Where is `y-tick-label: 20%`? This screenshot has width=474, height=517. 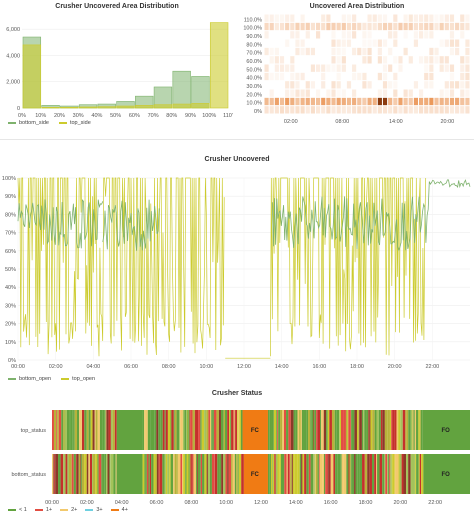
y-tick-label: 20% is located at coordinates (10, 325).